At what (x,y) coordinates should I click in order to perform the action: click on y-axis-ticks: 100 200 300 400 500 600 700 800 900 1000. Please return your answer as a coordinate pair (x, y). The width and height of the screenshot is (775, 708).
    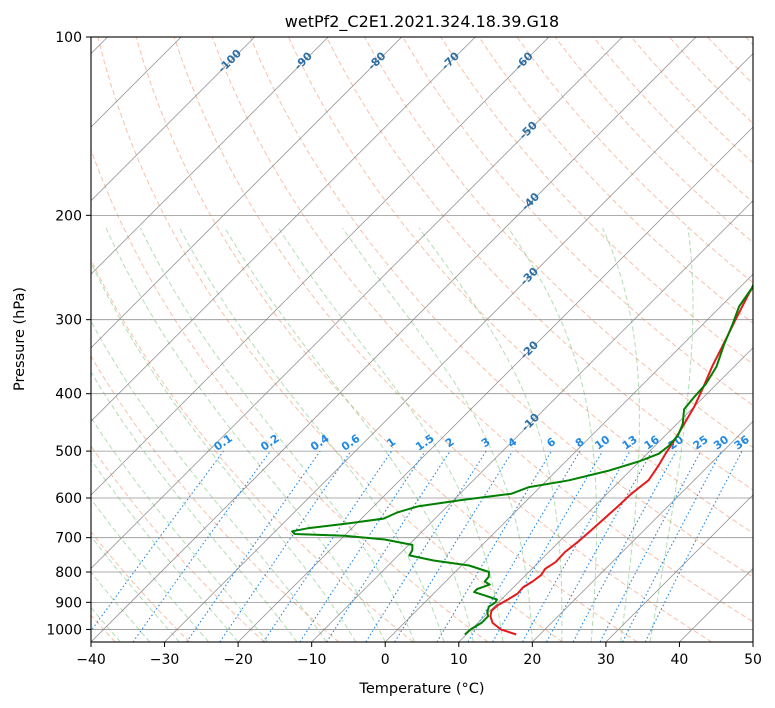
    Looking at the image, I should click on (68, 334).